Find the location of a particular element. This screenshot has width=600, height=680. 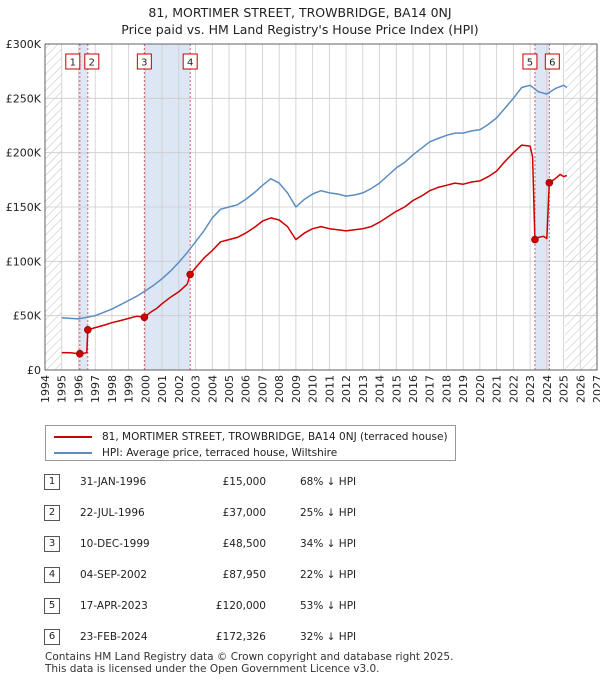

y-tick-label: £50K is located at coordinates (27, 316).